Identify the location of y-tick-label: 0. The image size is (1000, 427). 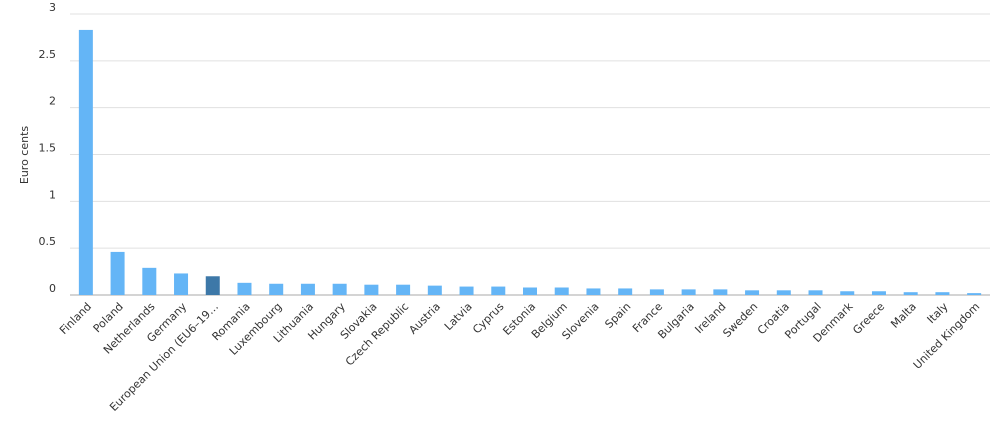
(52, 288).